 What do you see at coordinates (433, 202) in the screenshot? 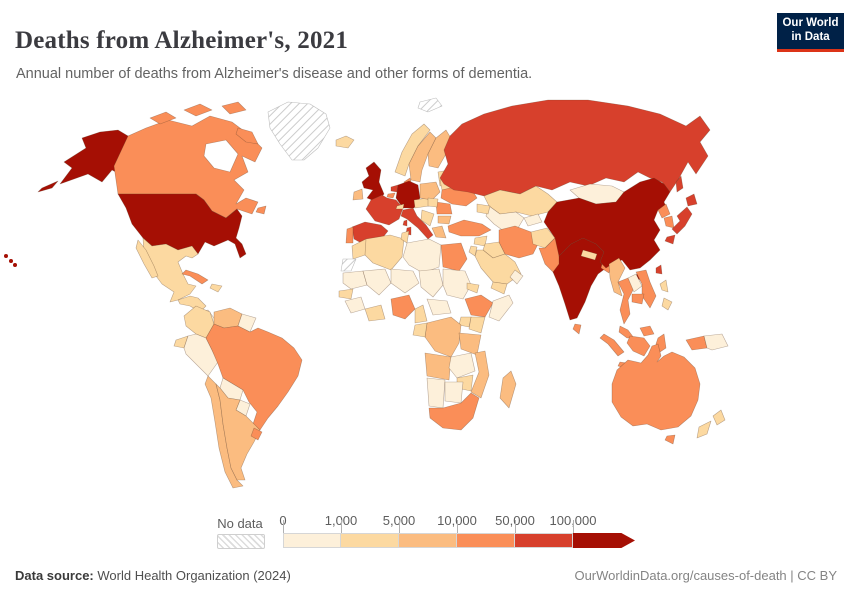
I see `country-hungary` at bounding box center [433, 202].